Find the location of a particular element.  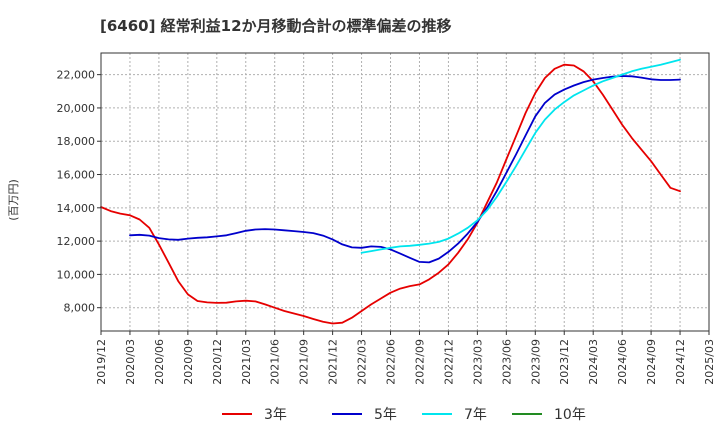

chart-title: [6460] 経常利益12か月移動合計の標準偏差の推移 is located at coordinates (276, 26).